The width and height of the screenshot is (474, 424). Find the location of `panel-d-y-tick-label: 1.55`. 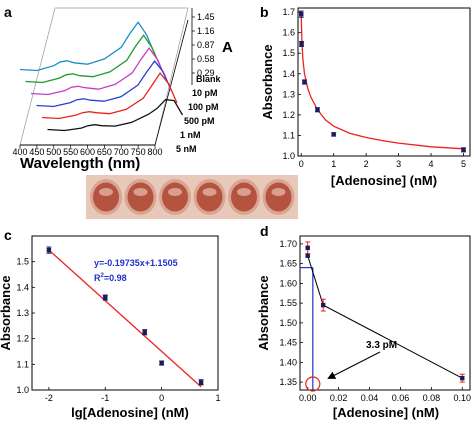

panel-d-y-tick-label: 1.55 is located at coordinates (288, 303).